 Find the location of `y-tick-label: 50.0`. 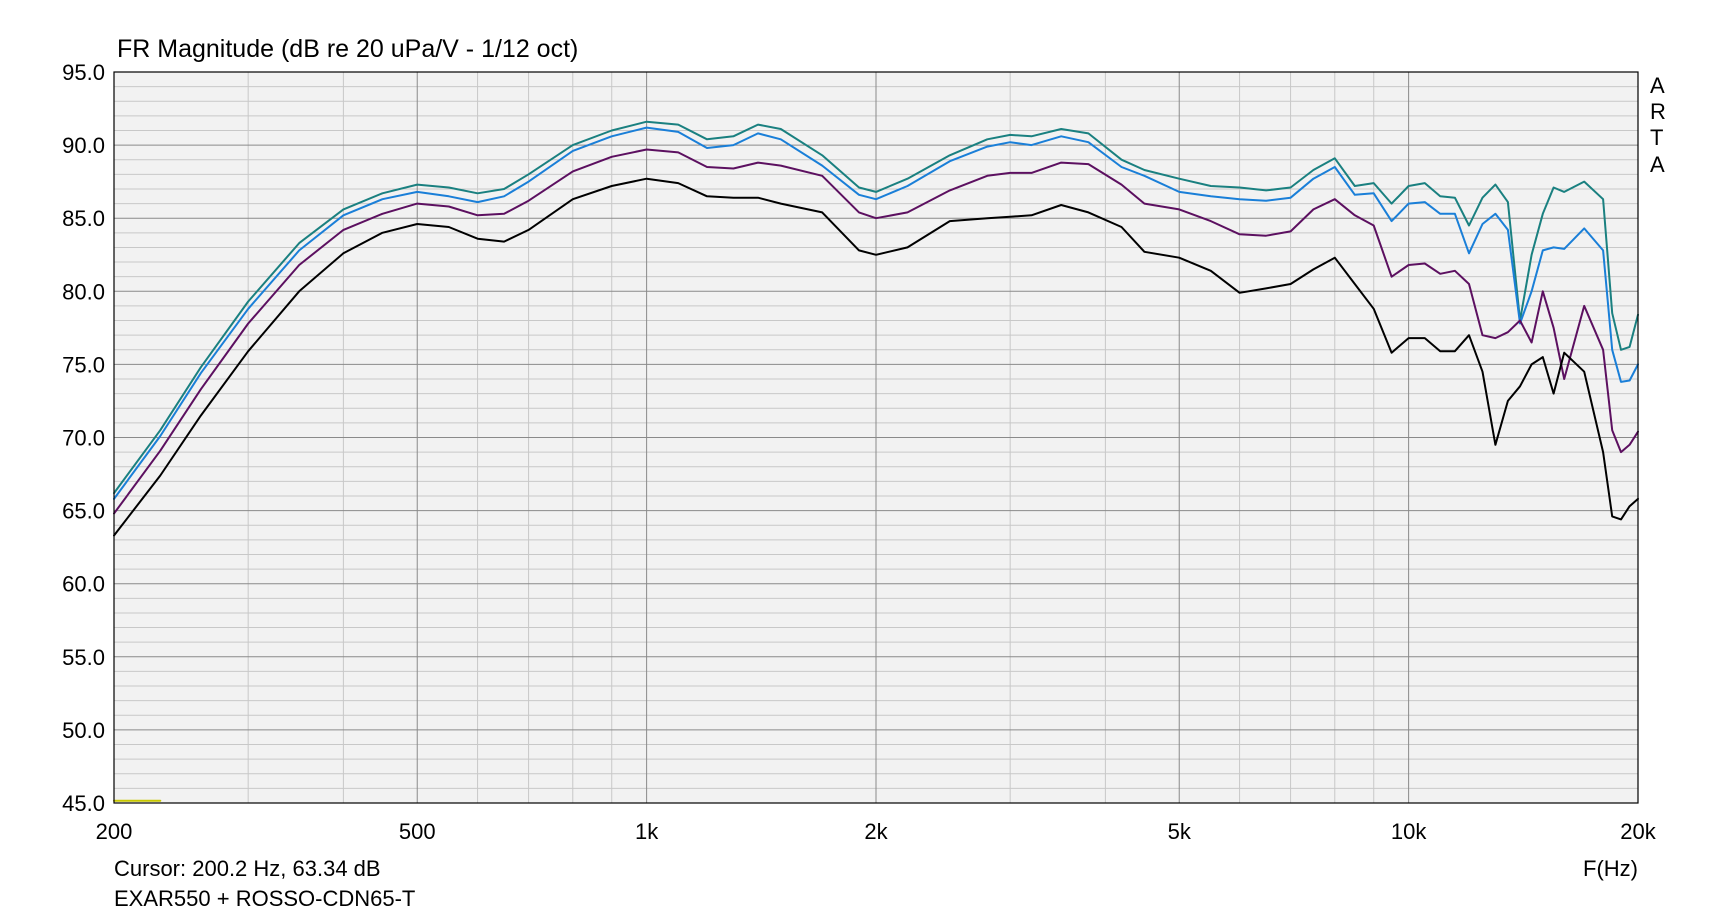

y-tick-label: 50.0 is located at coordinates (83, 730).